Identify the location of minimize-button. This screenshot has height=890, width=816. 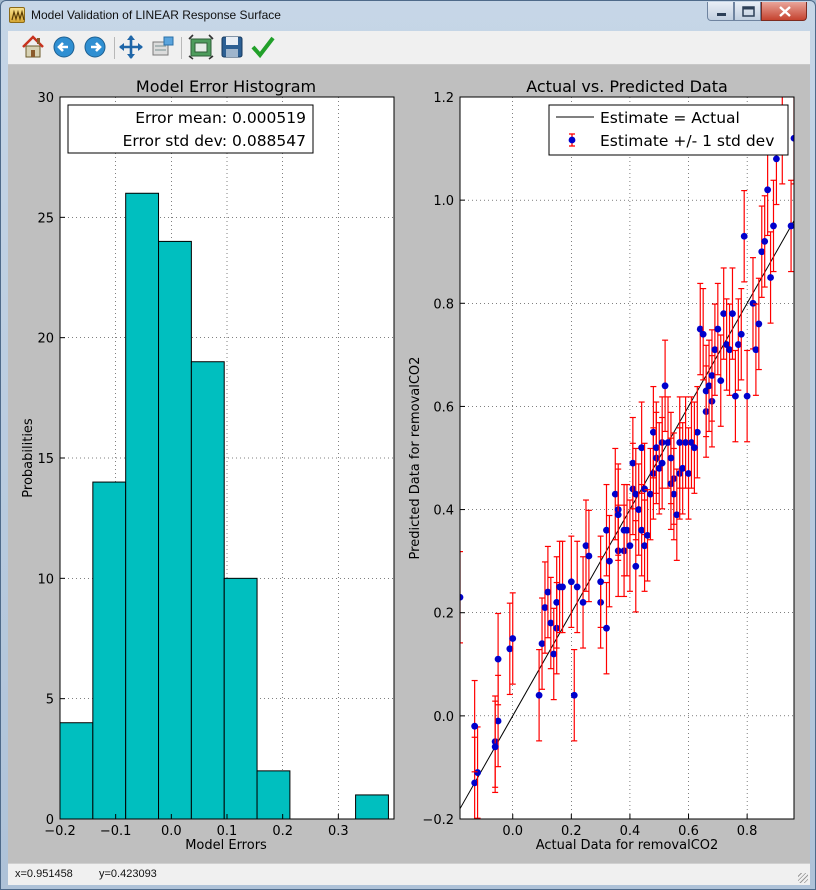
(720, 11).